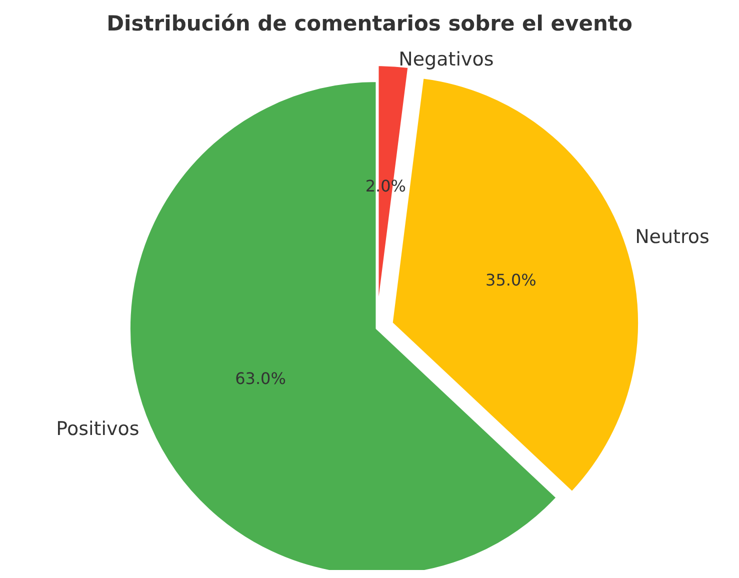 The image size is (739, 578). What do you see at coordinates (672, 237) in the screenshot?
I see `slice-label: Neutros` at bounding box center [672, 237].